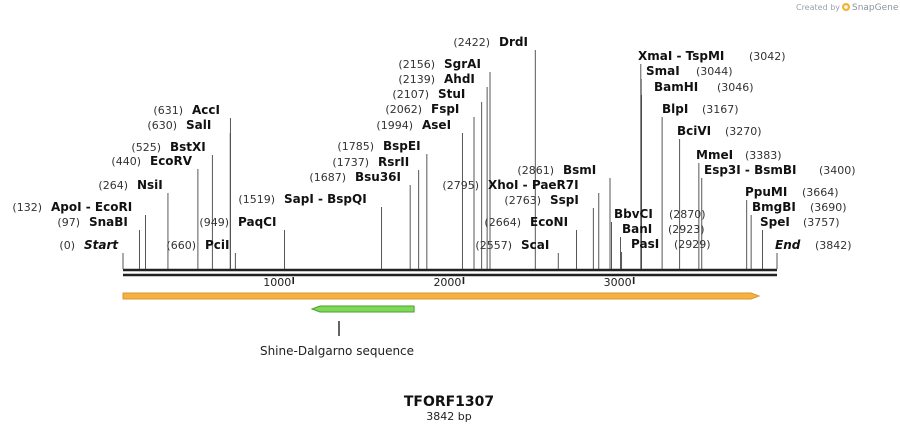  I want to click on site-label-apoi-ecori: ApoI - EcoRI, so click(91, 207).